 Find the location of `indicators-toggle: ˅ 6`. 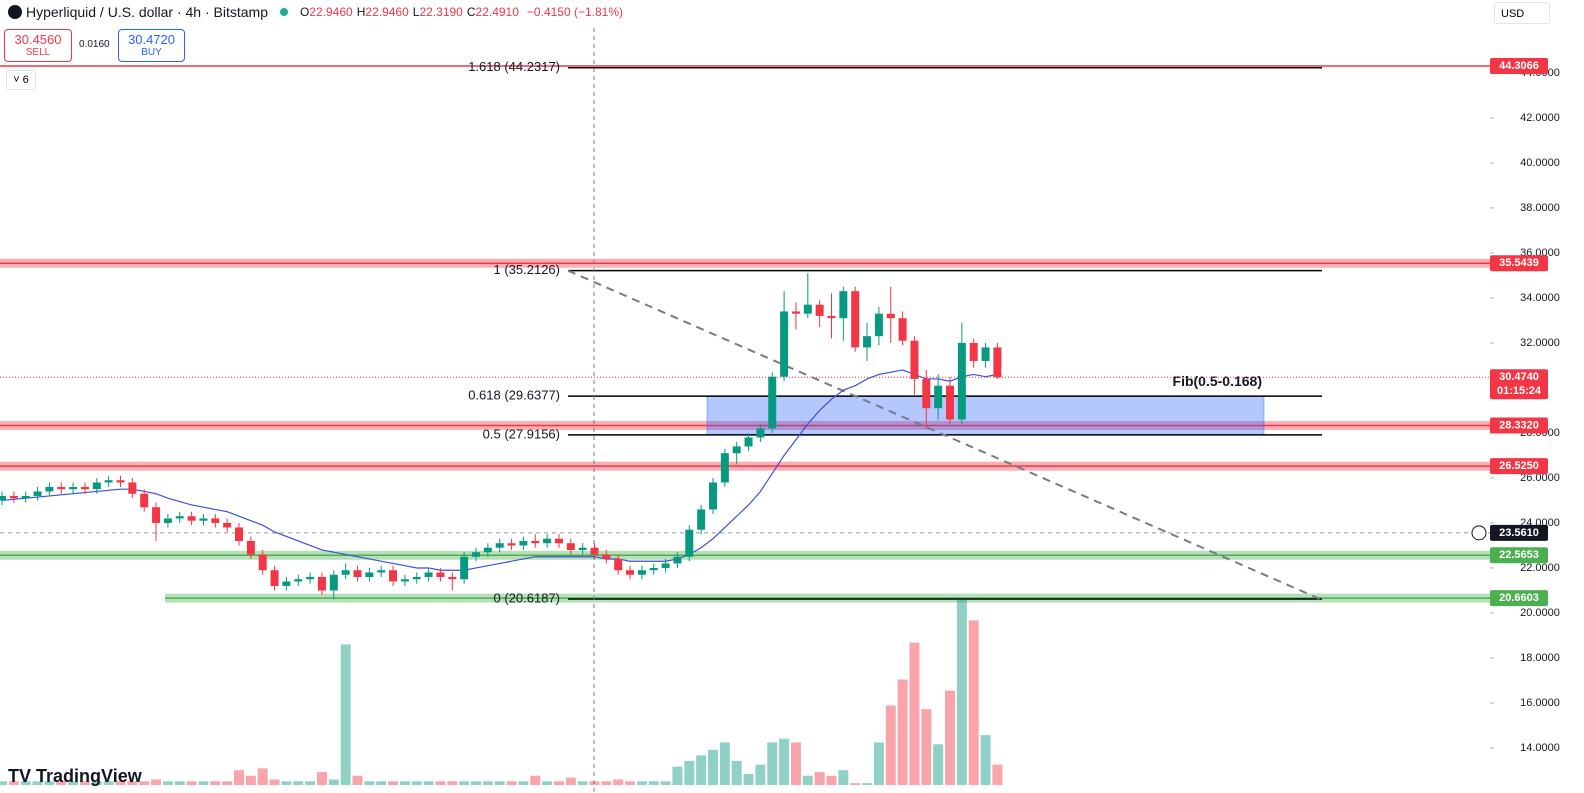

indicators-toggle: ˅ 6 is located at coordinates (21, 80).